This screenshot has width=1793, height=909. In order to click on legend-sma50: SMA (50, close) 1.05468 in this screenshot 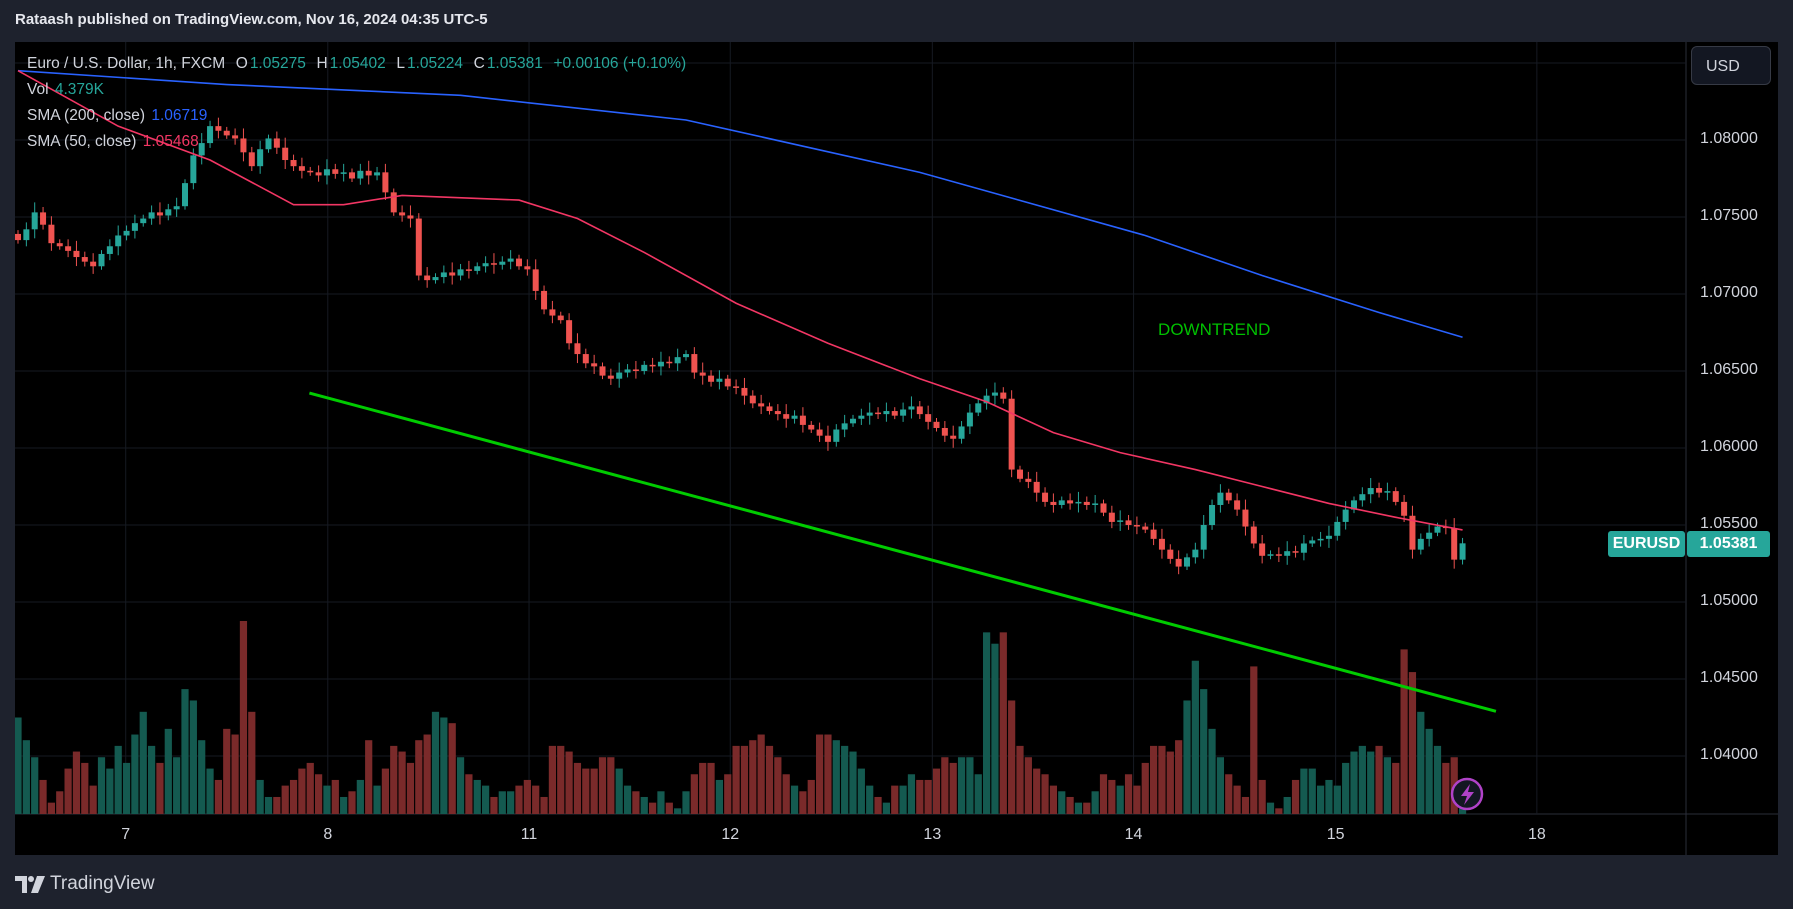, I will do `click(114, 142)`.